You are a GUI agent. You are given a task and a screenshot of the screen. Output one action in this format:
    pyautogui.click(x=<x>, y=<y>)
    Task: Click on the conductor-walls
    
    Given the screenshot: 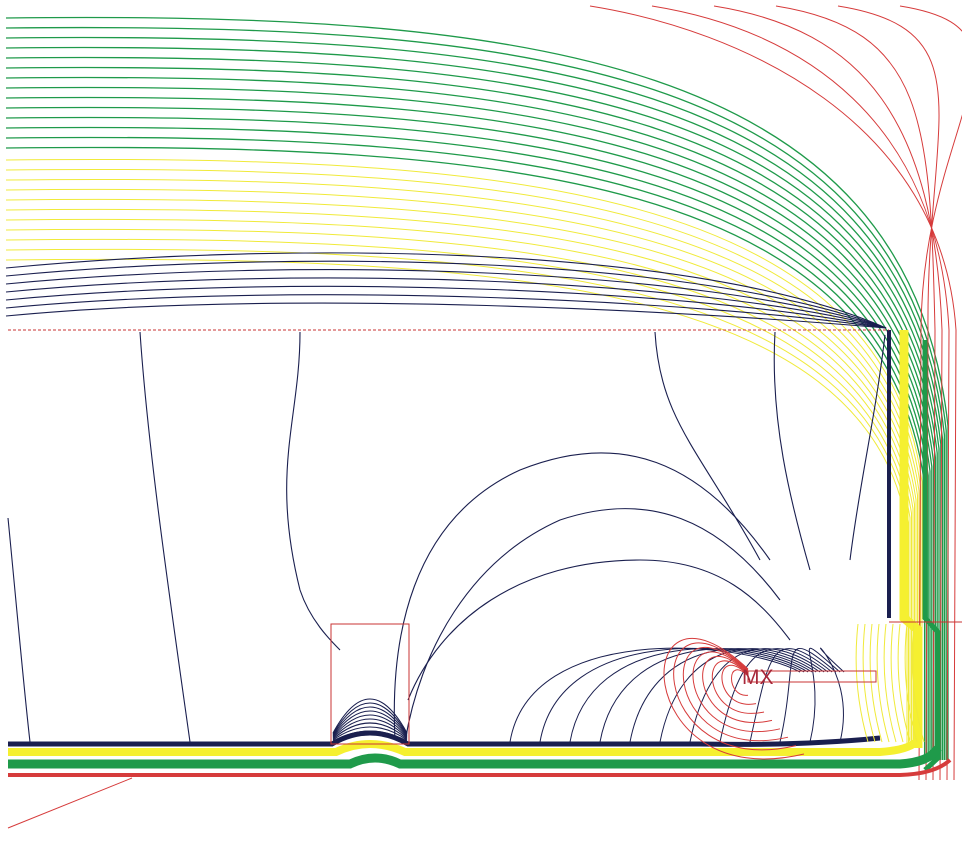 What is the action you would take?
    pyautogui.click(x=914, y=551)
    